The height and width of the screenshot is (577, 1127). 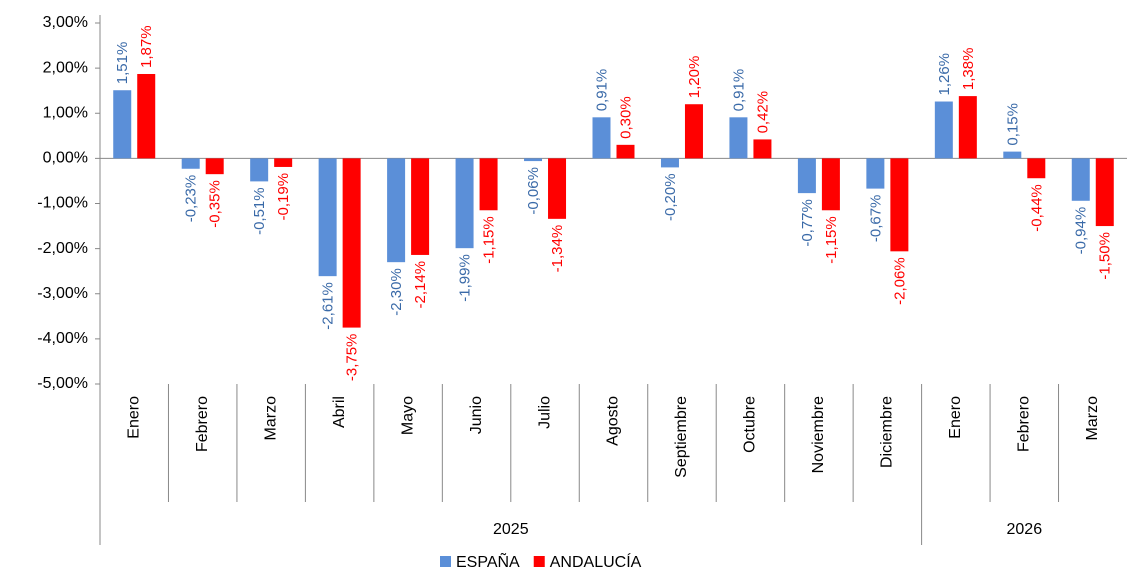 I want to click on data-label: -0,19%, so click(x=283, y=197).